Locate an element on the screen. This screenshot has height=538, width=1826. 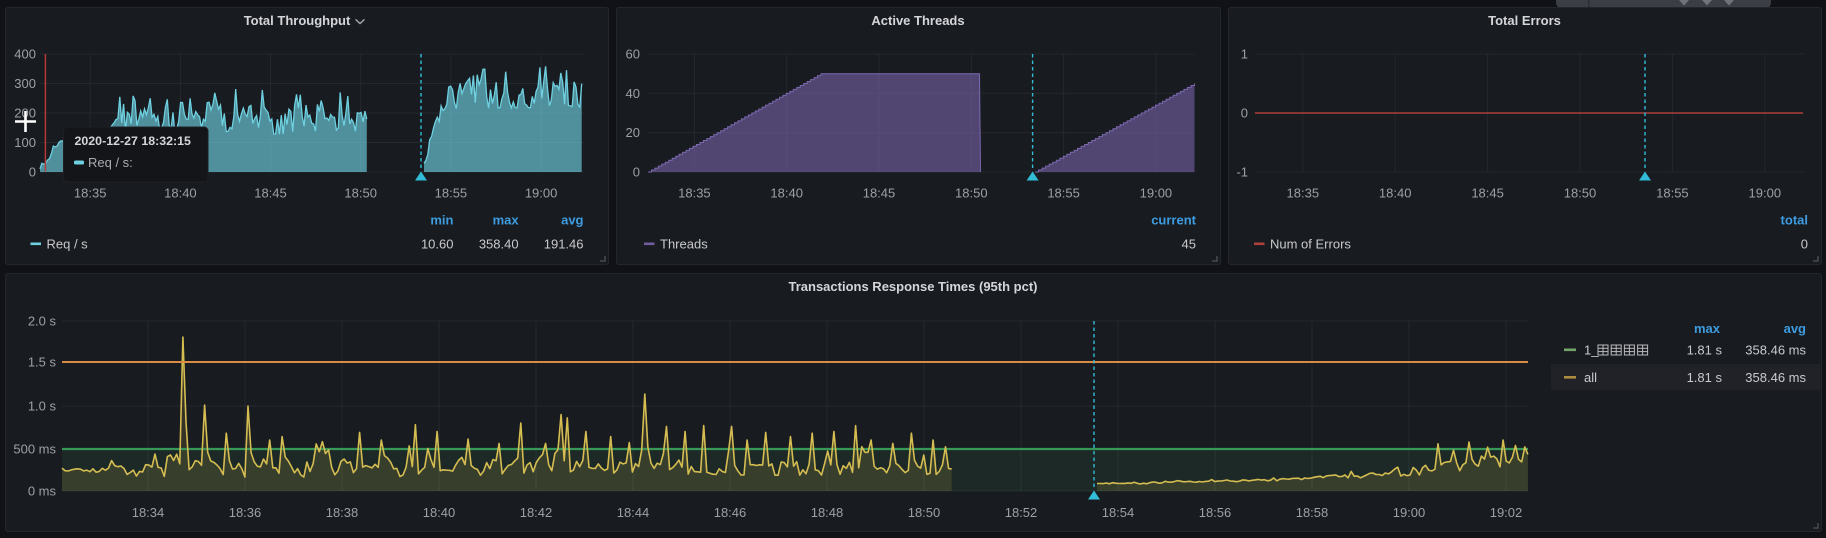
svg-text: -1 is located at coordinates (1242, 172).